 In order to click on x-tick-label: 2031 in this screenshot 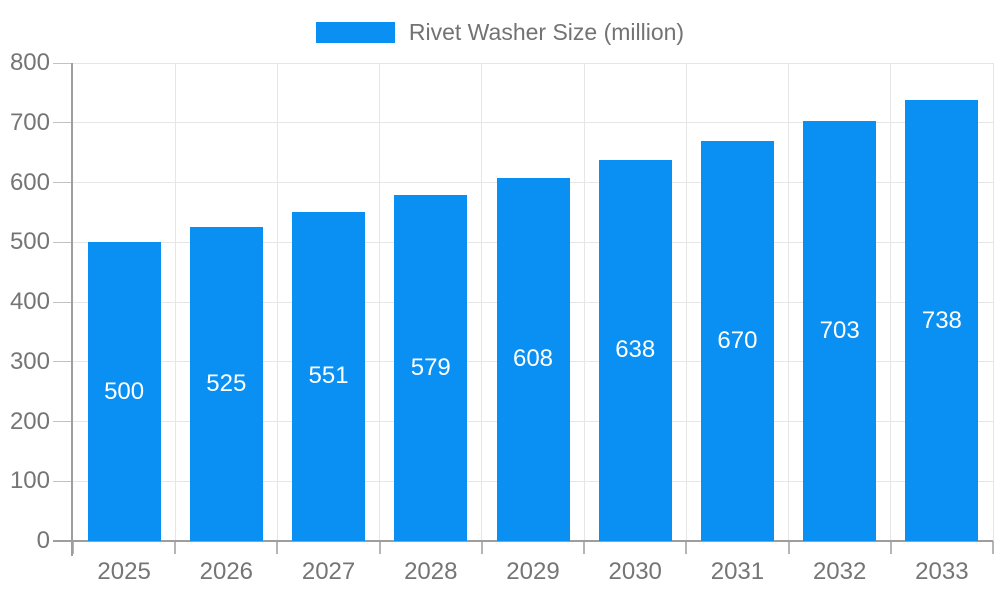, I will do `click(737, 571)`.